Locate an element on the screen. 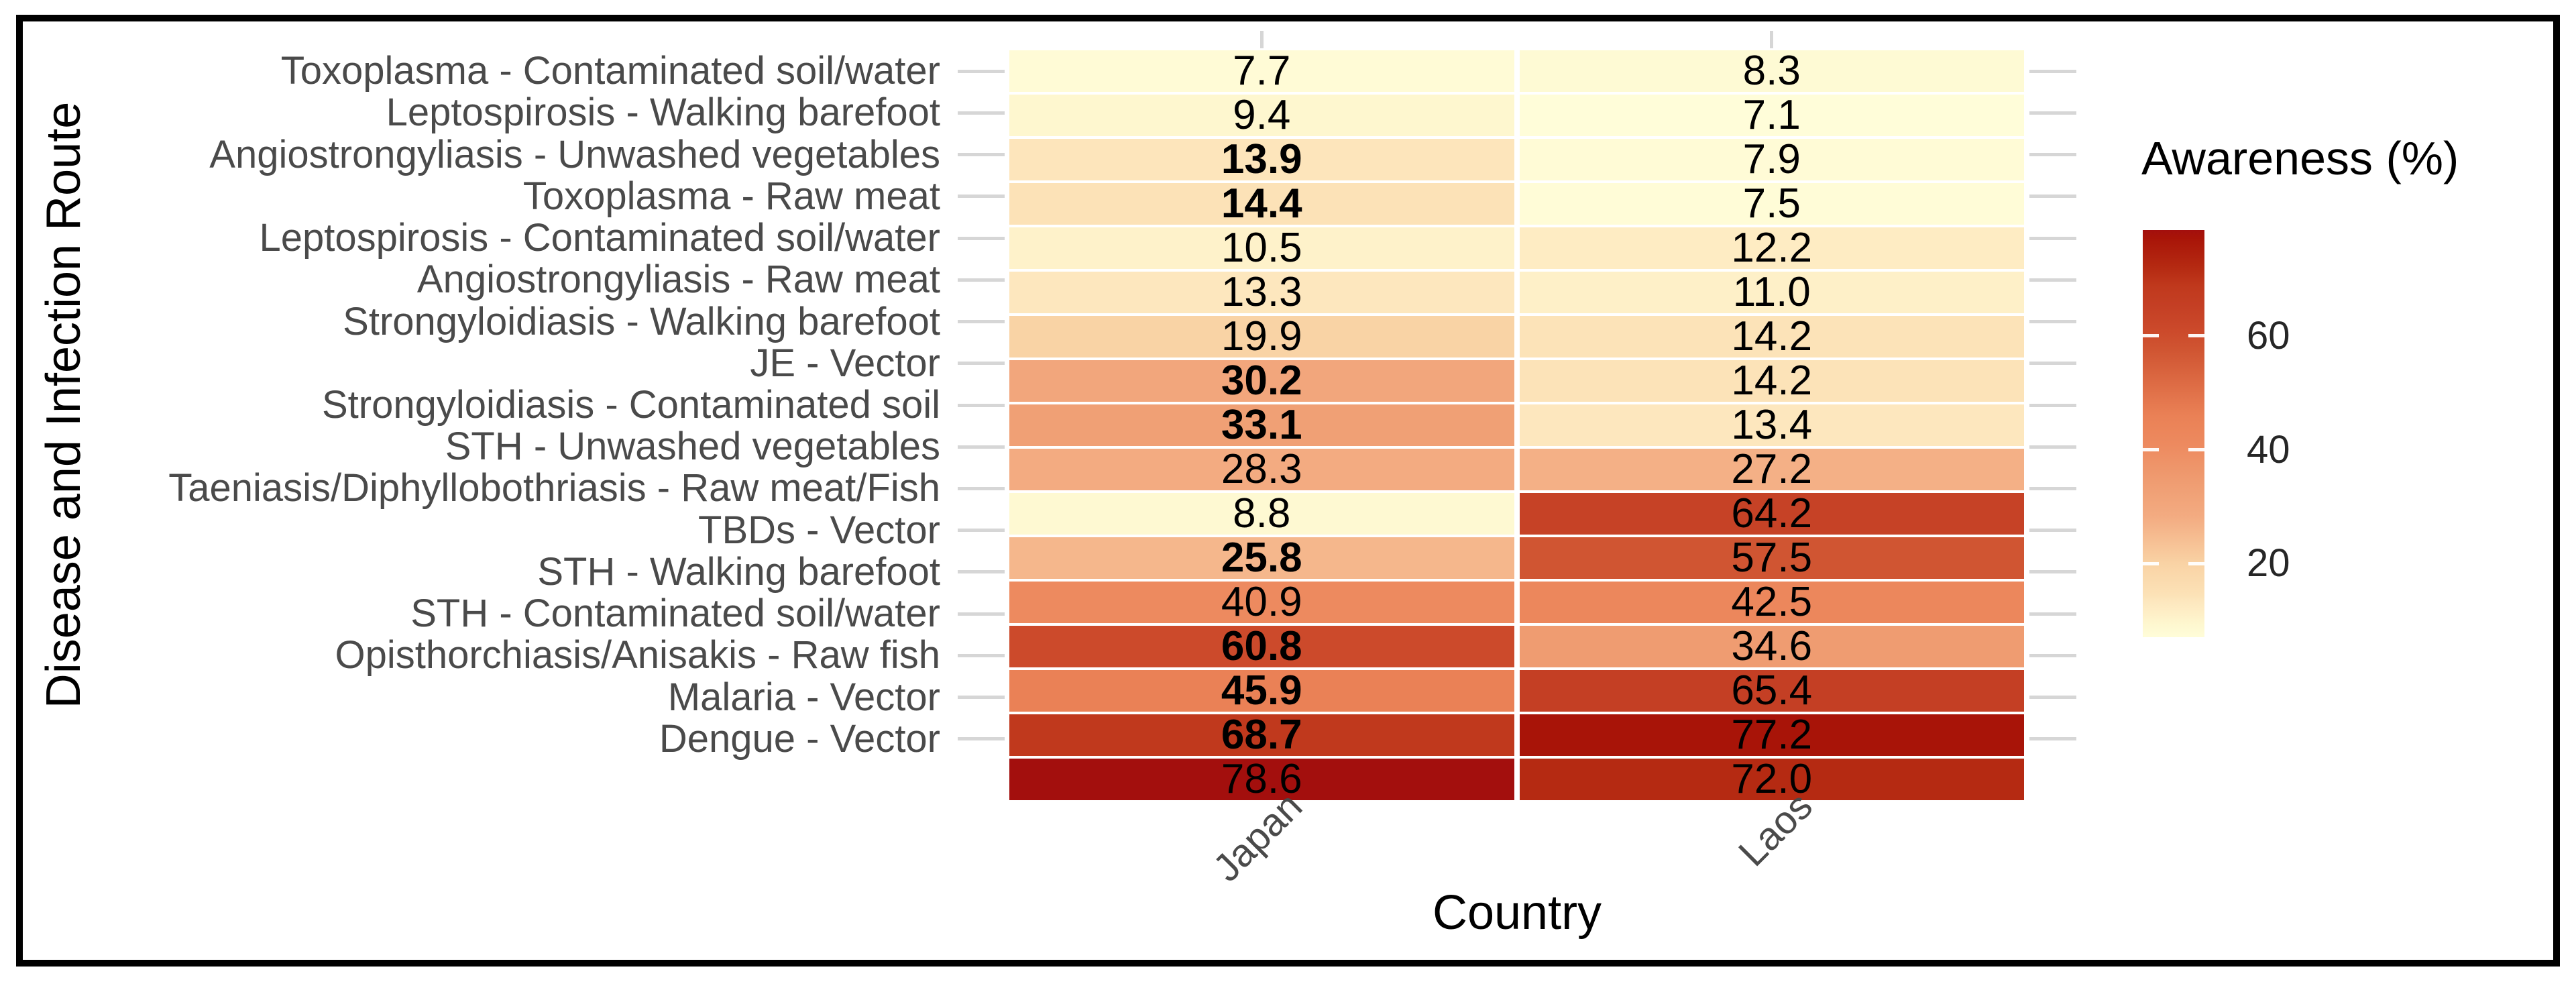 This screenshot has width=2576, height=992. heatmap-cell: 19.9 is located at coordinates (1261, 336).